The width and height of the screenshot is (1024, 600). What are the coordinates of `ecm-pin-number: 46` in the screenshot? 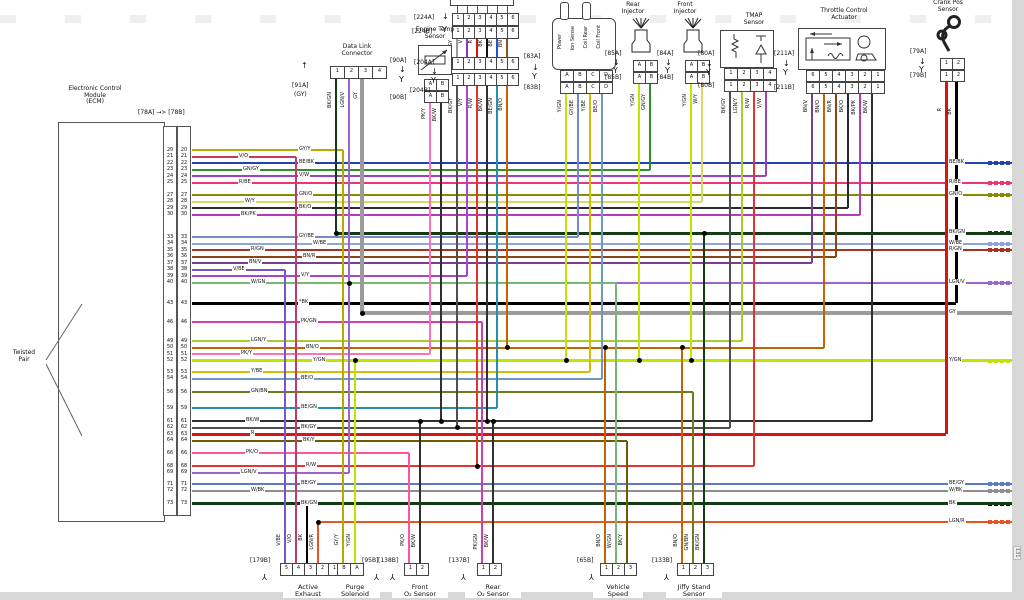 It's located at (170, 321).